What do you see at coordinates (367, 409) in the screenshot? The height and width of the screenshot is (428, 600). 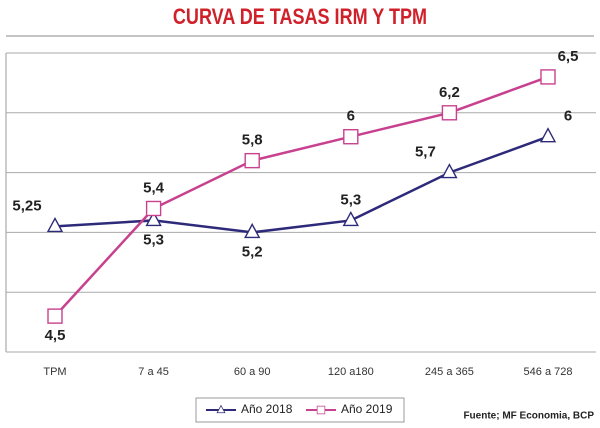 I see `legend-label: Año 2019` at bounding box center [367, 409].